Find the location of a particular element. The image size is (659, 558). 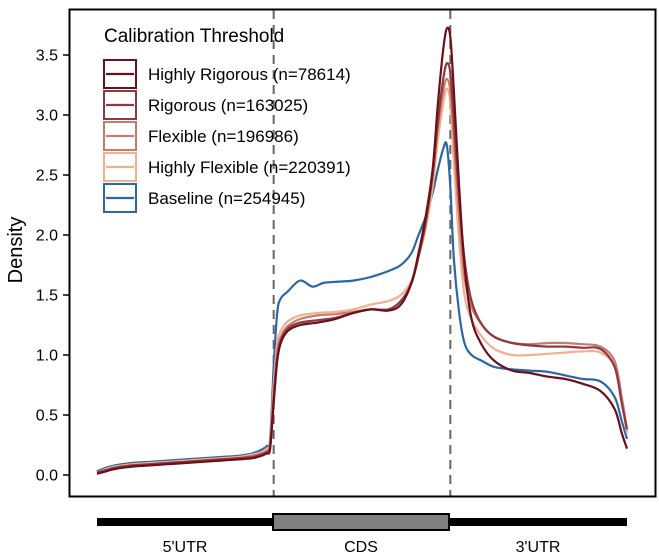

y-axis-title: Density is located at coordinates (16, 250).